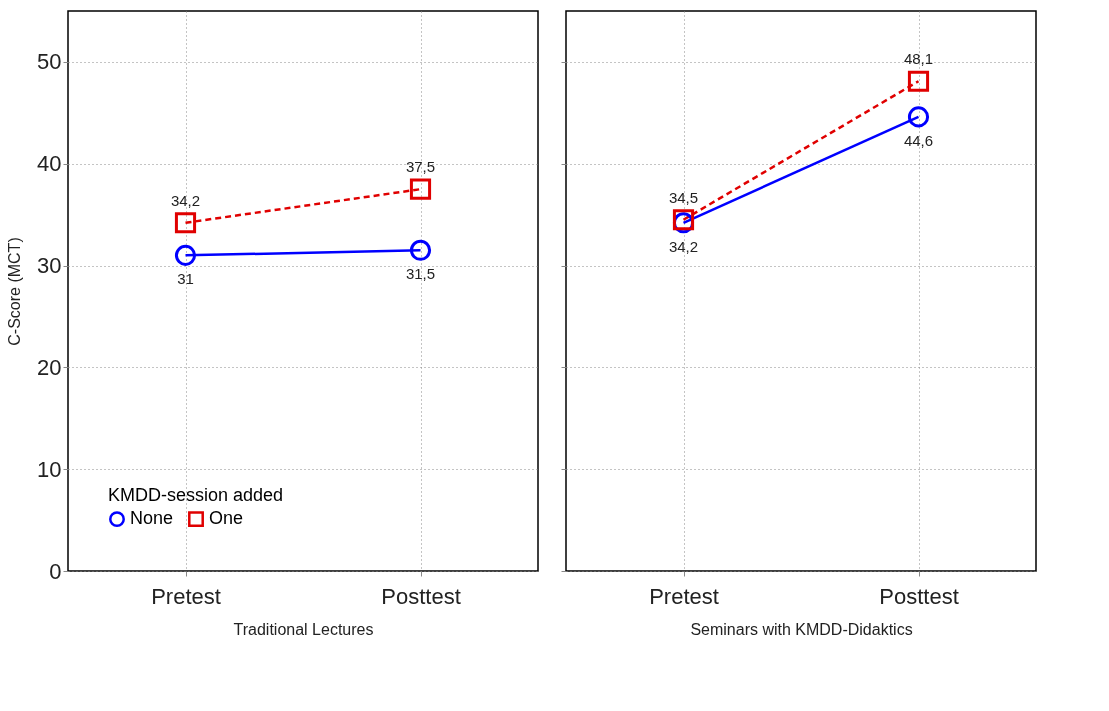  What do you see at coordinates (15, 291) in the screenshot?
I see `y-axis-title: C-Score (MCT)` at bounding box center [15, 291].